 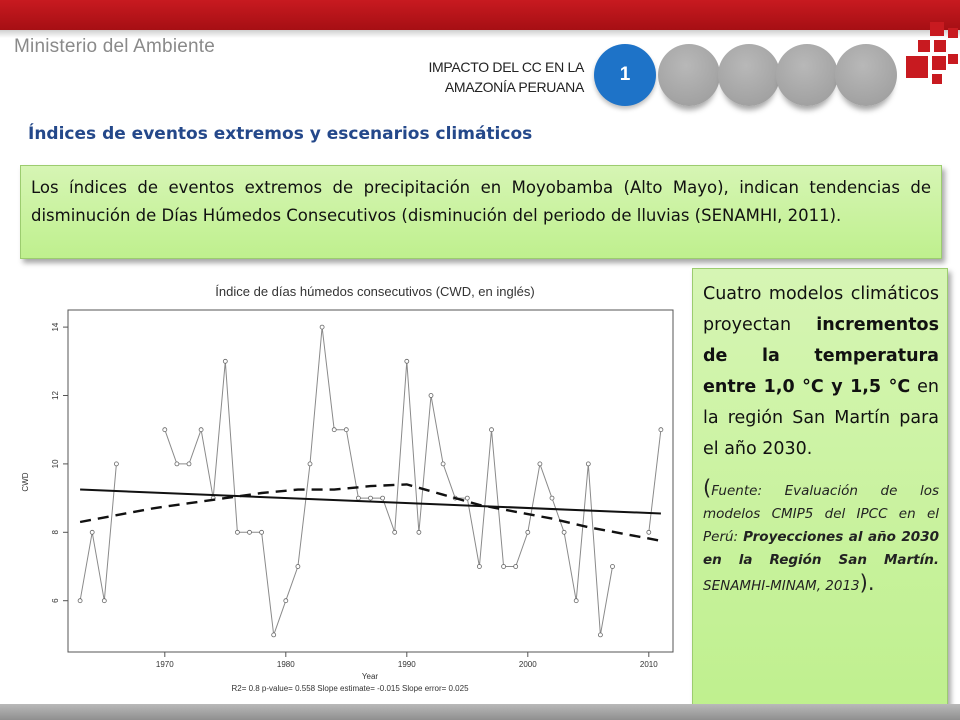 I want to click on x-axis-label: Year, so click(x=370, y=676).